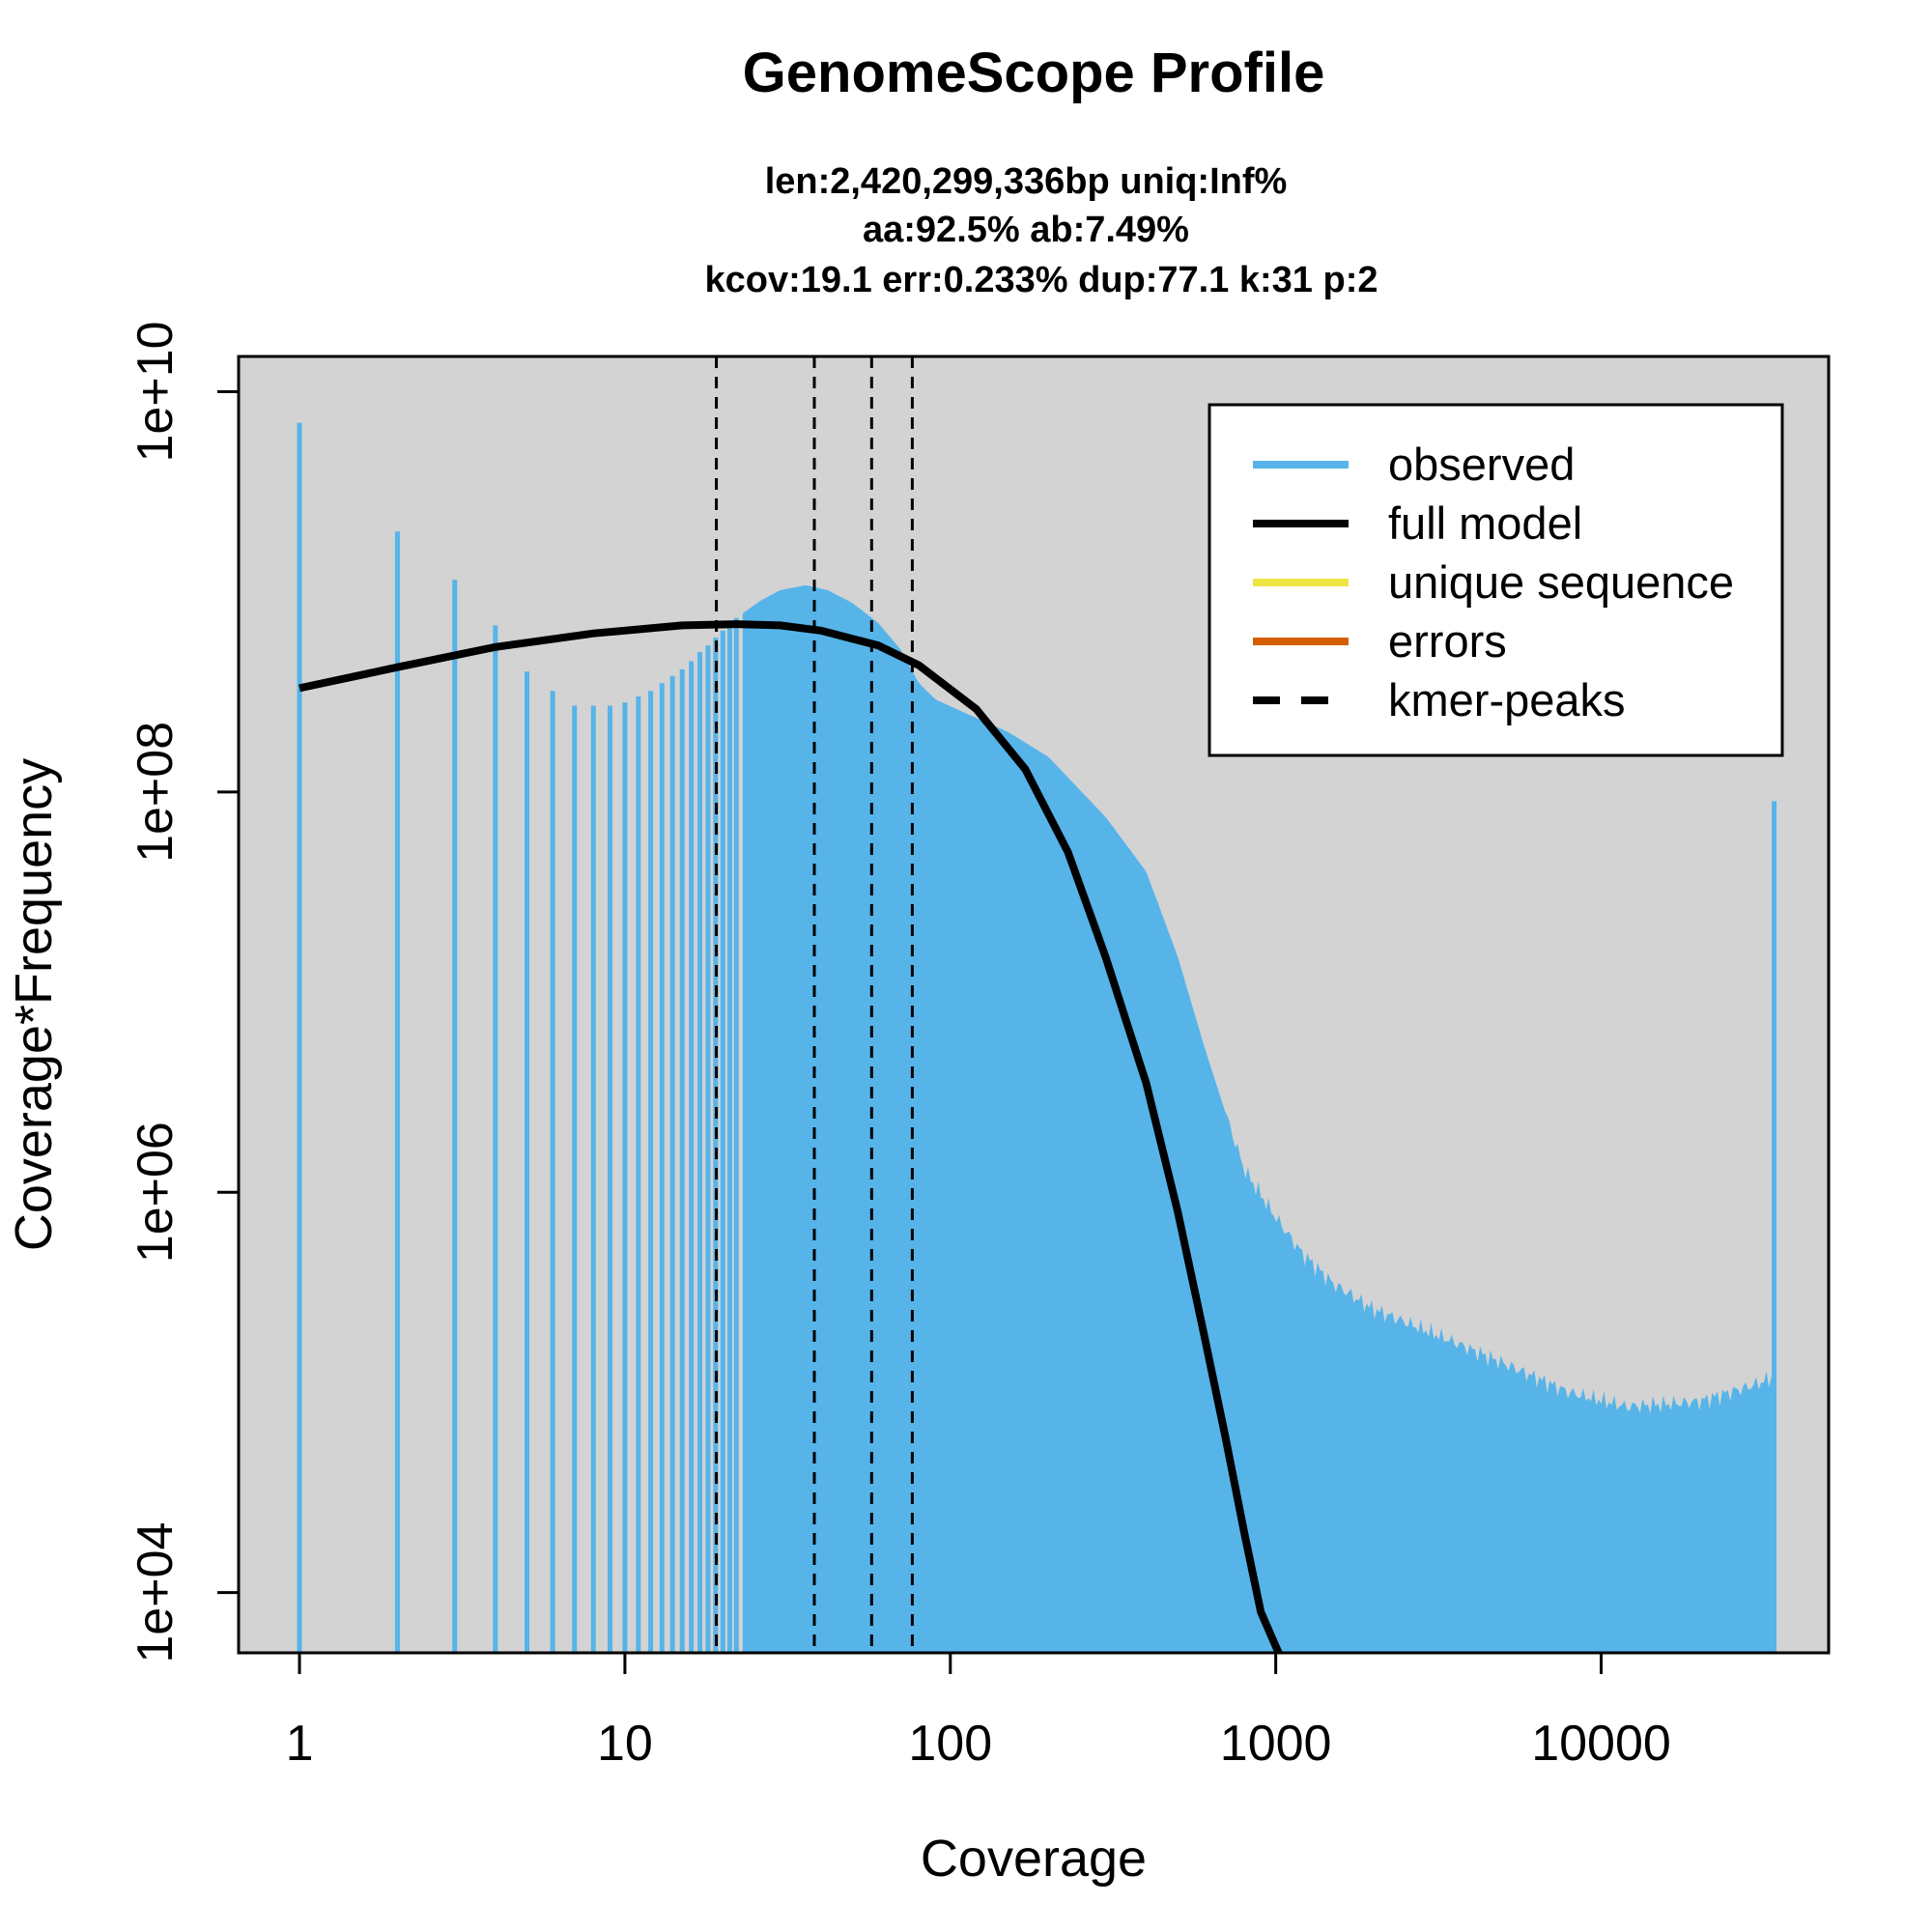  Describe the element at coordinates (1276, 1744) in the screenshot. I see `x-tick-label-1000: 1000` at that location.